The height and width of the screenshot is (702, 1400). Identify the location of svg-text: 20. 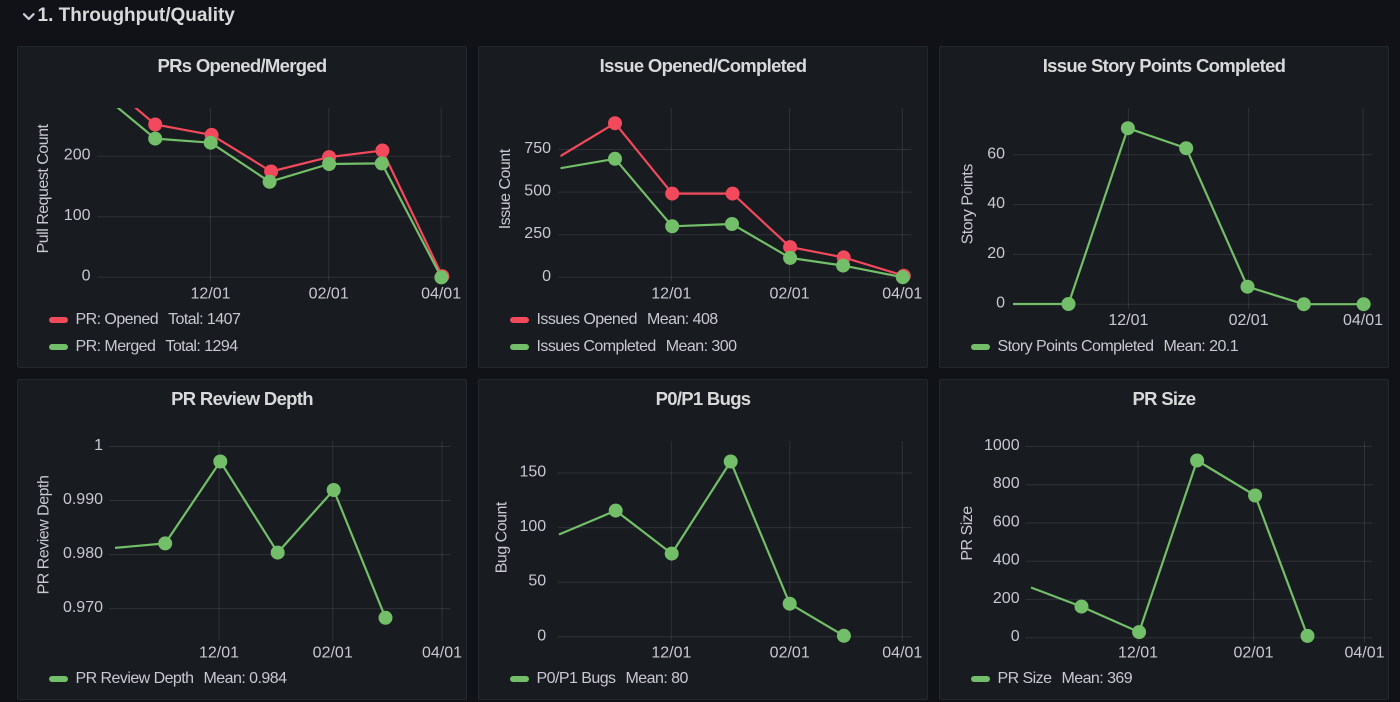
(996, 253).